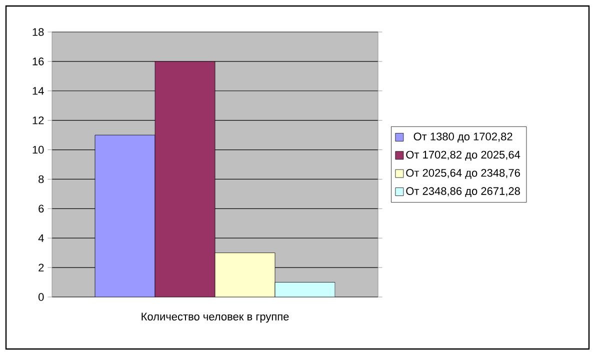  I want to click on legend-label: От 2025,64 до 2348,76, so click(463, 174).